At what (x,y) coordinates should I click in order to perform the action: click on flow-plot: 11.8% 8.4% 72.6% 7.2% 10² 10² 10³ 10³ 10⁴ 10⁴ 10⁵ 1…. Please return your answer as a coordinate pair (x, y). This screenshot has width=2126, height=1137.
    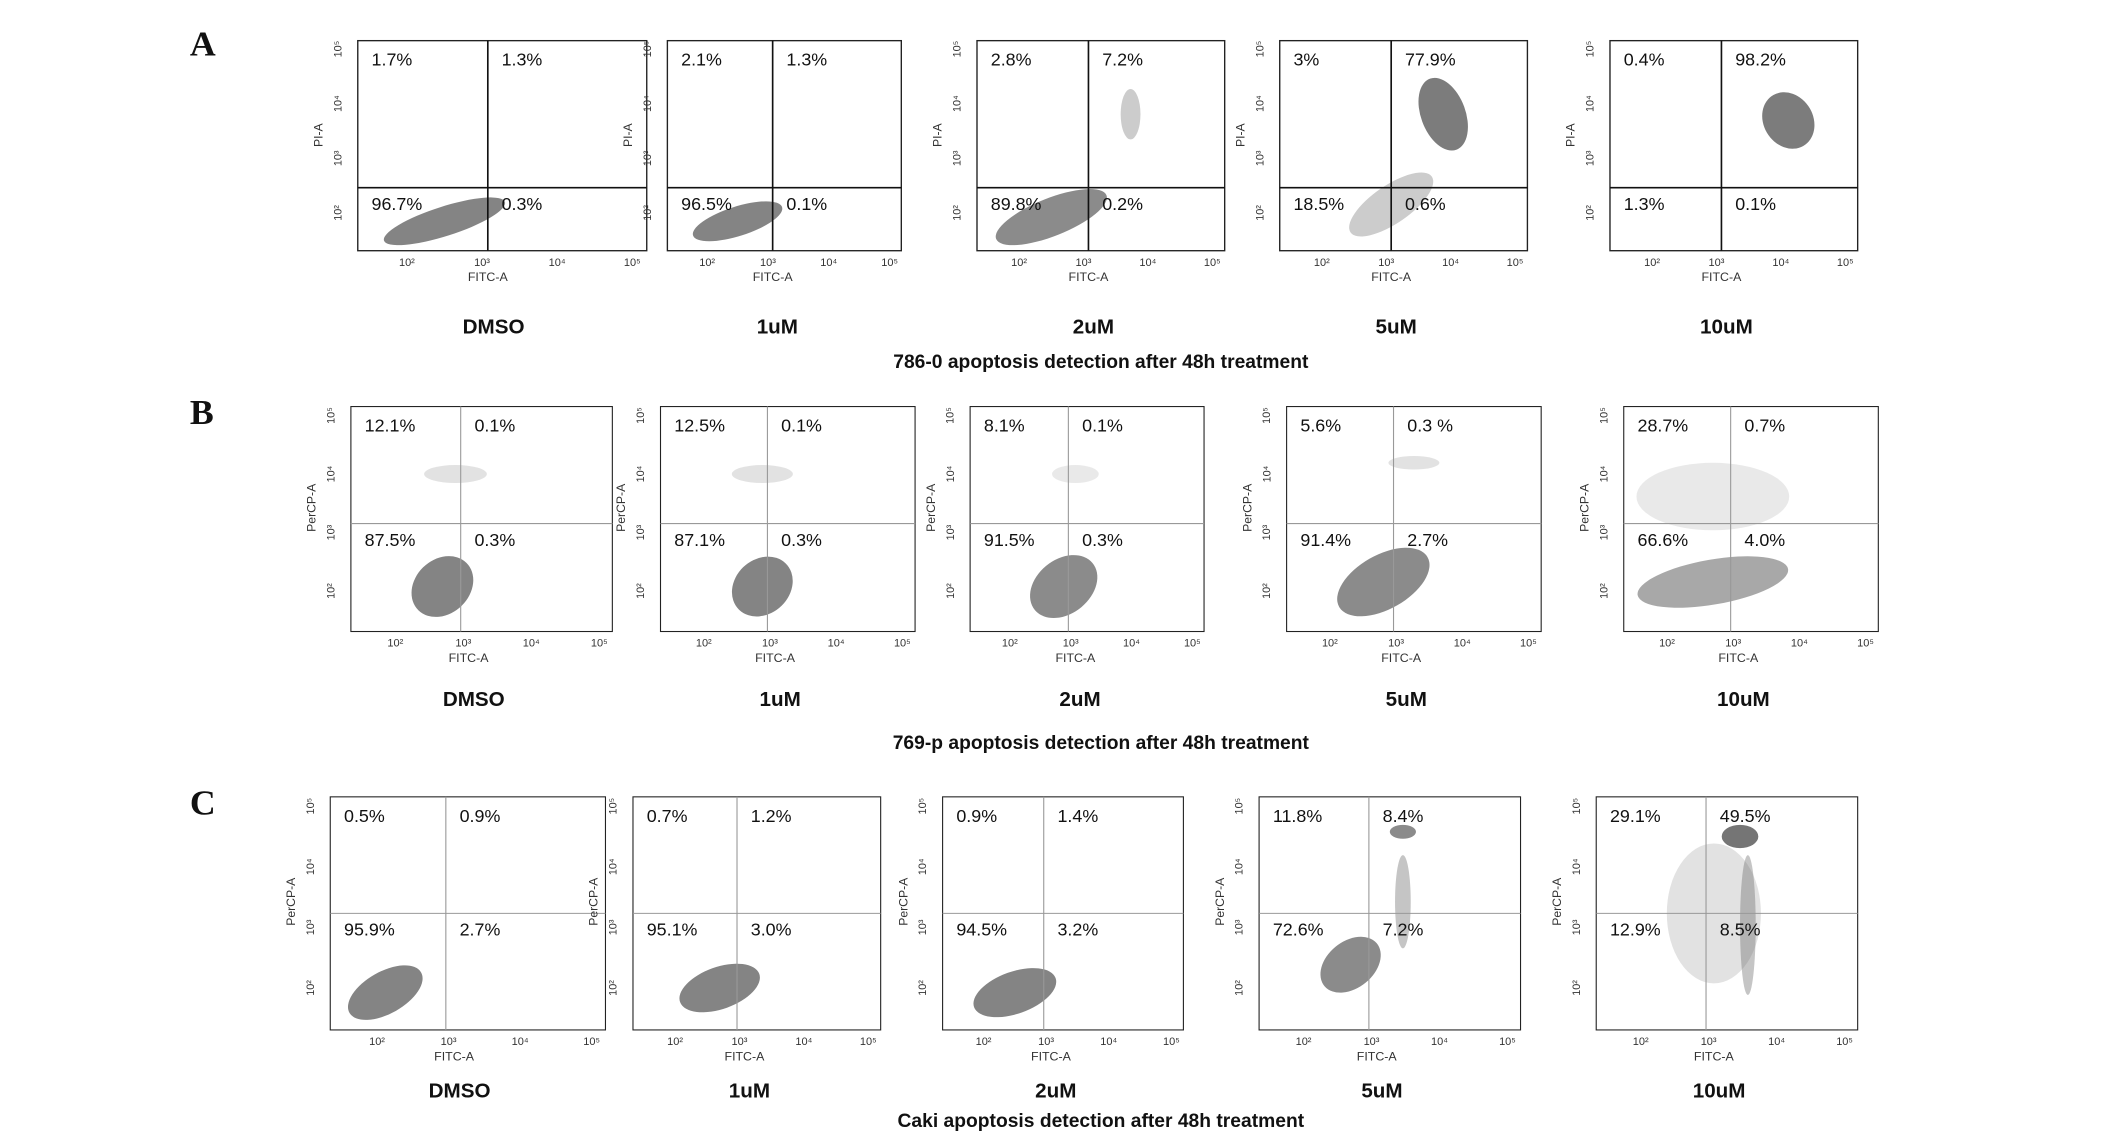
    Looking at the image, I should click on (1367, 949).